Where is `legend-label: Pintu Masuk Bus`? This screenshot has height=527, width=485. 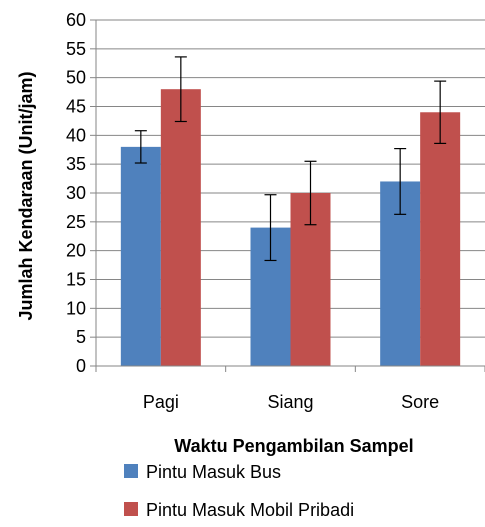
legend-label: Pintu Masuk Bus is located at coordinates (213, 472).